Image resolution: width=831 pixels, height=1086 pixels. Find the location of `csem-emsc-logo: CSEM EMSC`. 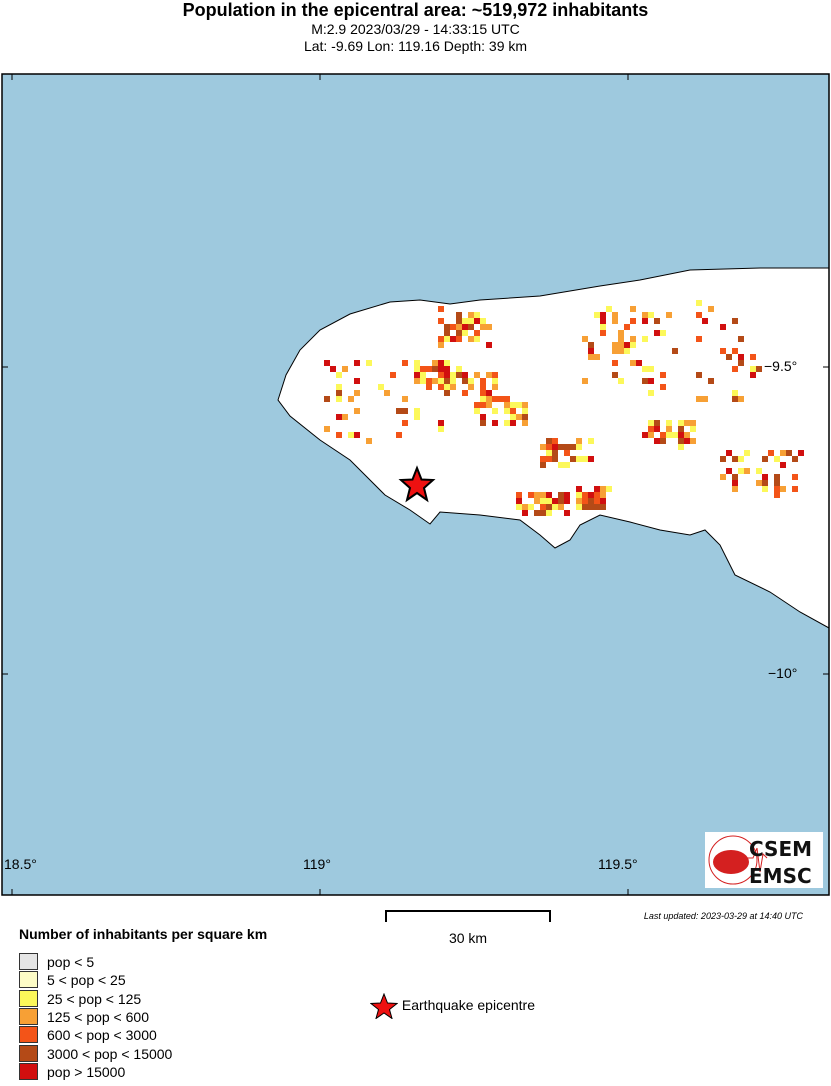

csem-emsc-logo: CSEM EMSC is located at coordinates (764, 860).